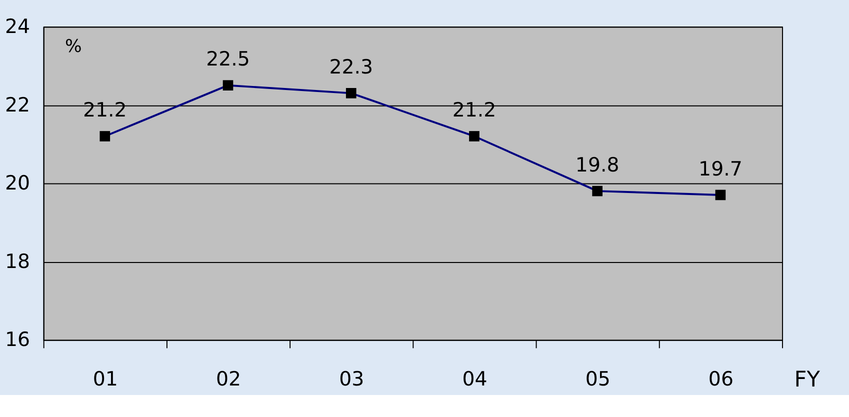  I want to click on data-label: 22.3, so click(351, 66).